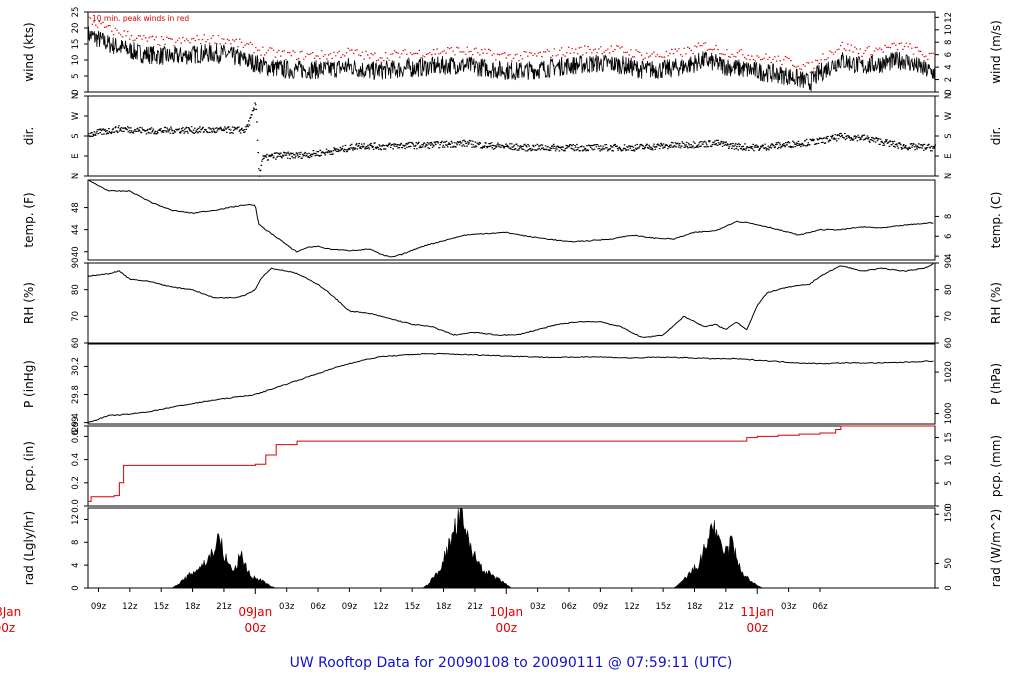  Describe the element at coordinates (949, 514) in the screenshot. I see `y-tick-label-right: 150` at that location.